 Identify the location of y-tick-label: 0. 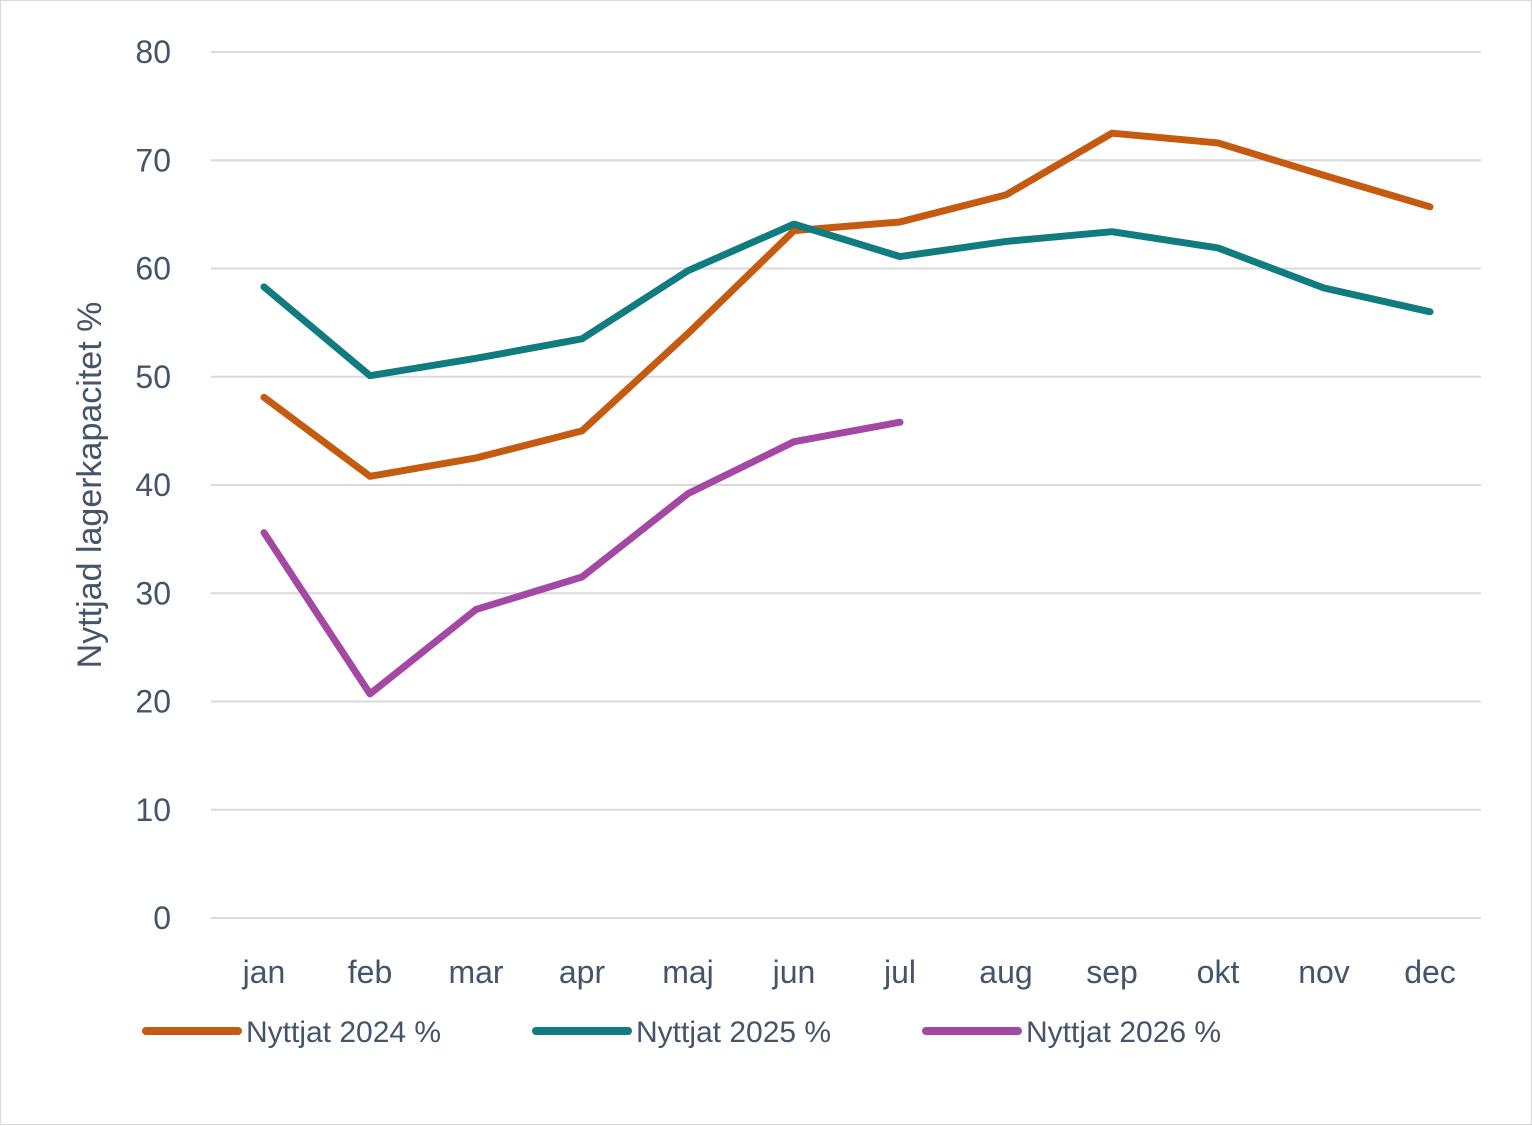
(162, 918).